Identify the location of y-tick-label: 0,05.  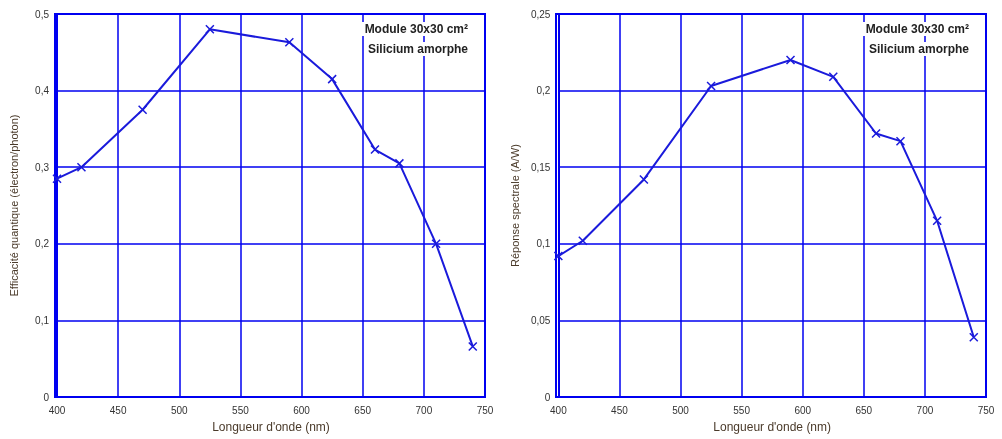
(540, 320).